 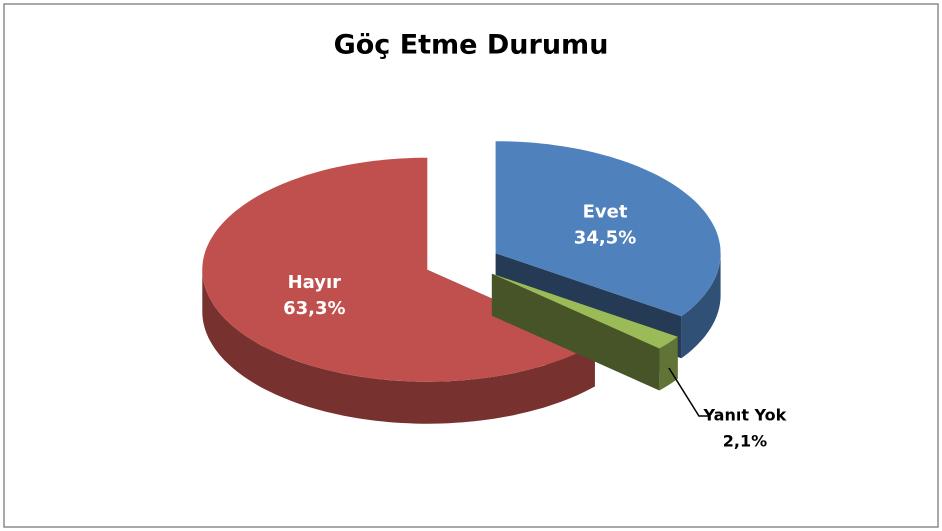 What do you see at coordinates (605, 237) in the screenshot?
I see `data-label-value: 34,5%` at bounding box center [605, 237].